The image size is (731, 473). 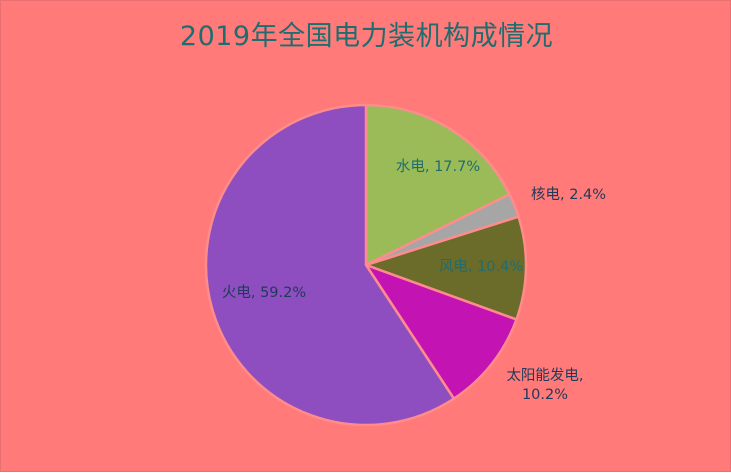 What do you see at coordinates (544, 385) in the screenshot?
I see `data-label-4: 太阳能发电, 10.2%` at bounding box center [544, 385].